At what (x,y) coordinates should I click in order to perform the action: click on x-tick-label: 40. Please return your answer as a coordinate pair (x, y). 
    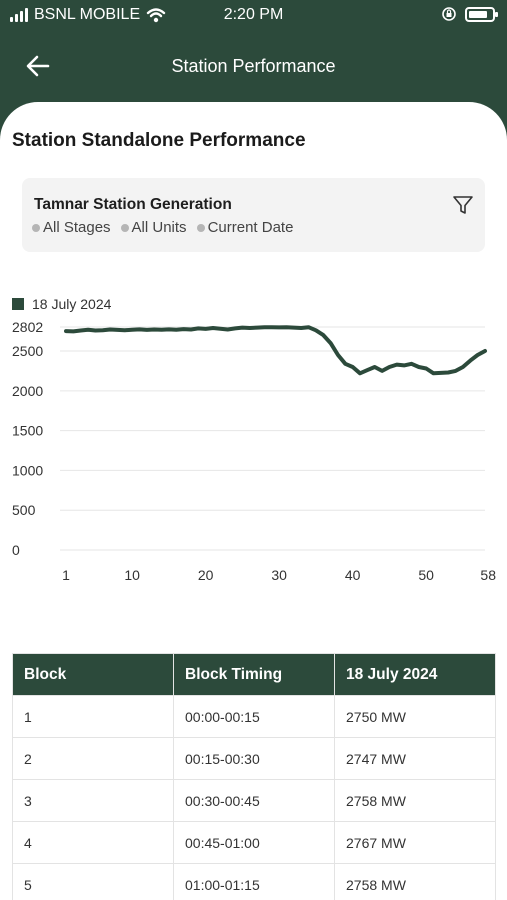
    Looking at the image, I should click on (353, 575).